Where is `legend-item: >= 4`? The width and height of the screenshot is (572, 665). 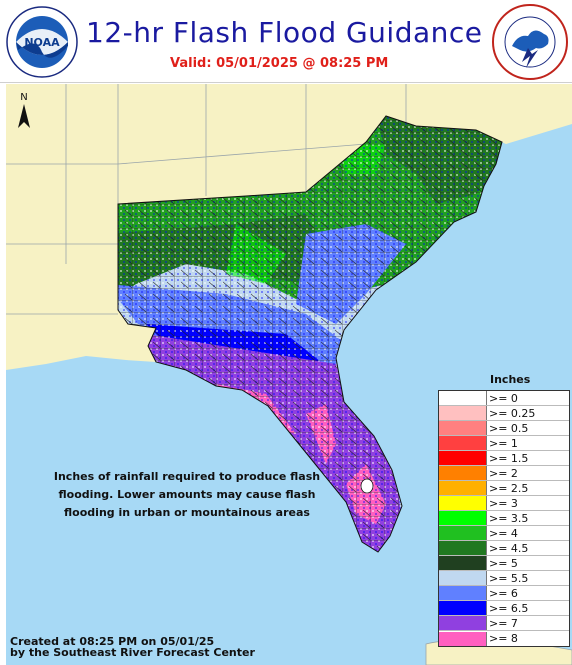 legend-item: >= 4 is located at coordinates (504, 533).